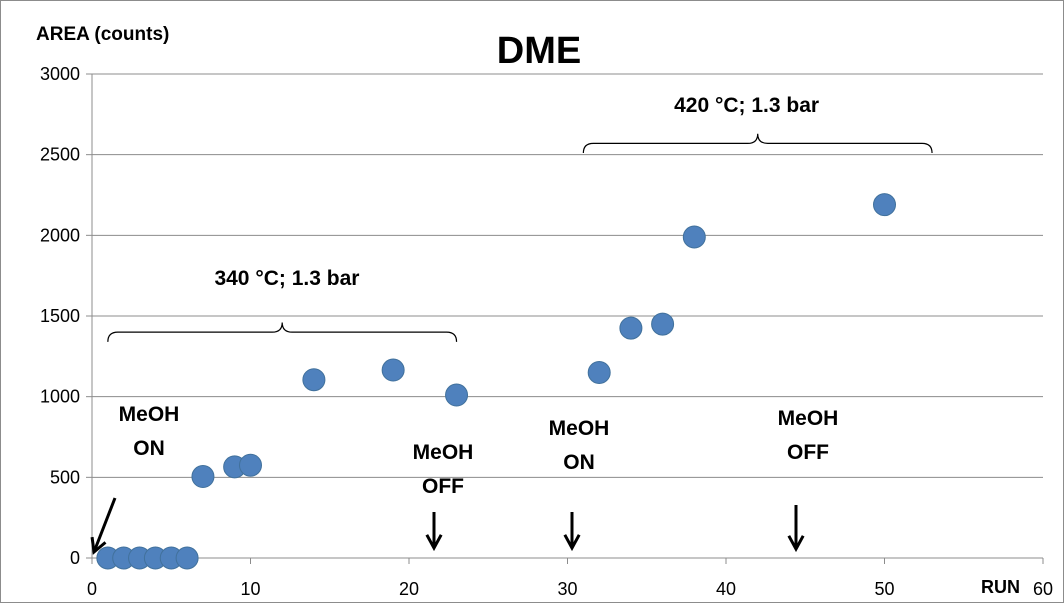 The image size is (1064, 603). What do you see at coordinates (539, 51) in the screenshot?
I see `chart-title: DME` at bounding box center [539, 51].